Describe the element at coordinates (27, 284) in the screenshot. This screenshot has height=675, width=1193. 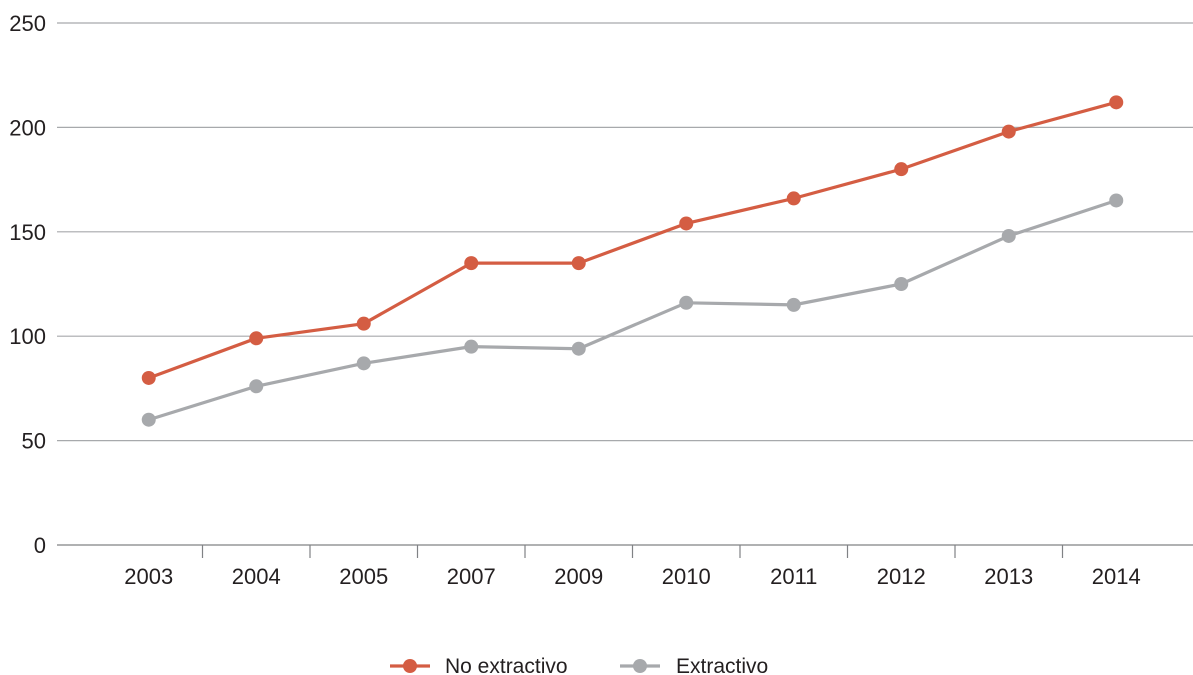
I see `y-axis-ticks: 0 50 100 150 200 250` at that location.